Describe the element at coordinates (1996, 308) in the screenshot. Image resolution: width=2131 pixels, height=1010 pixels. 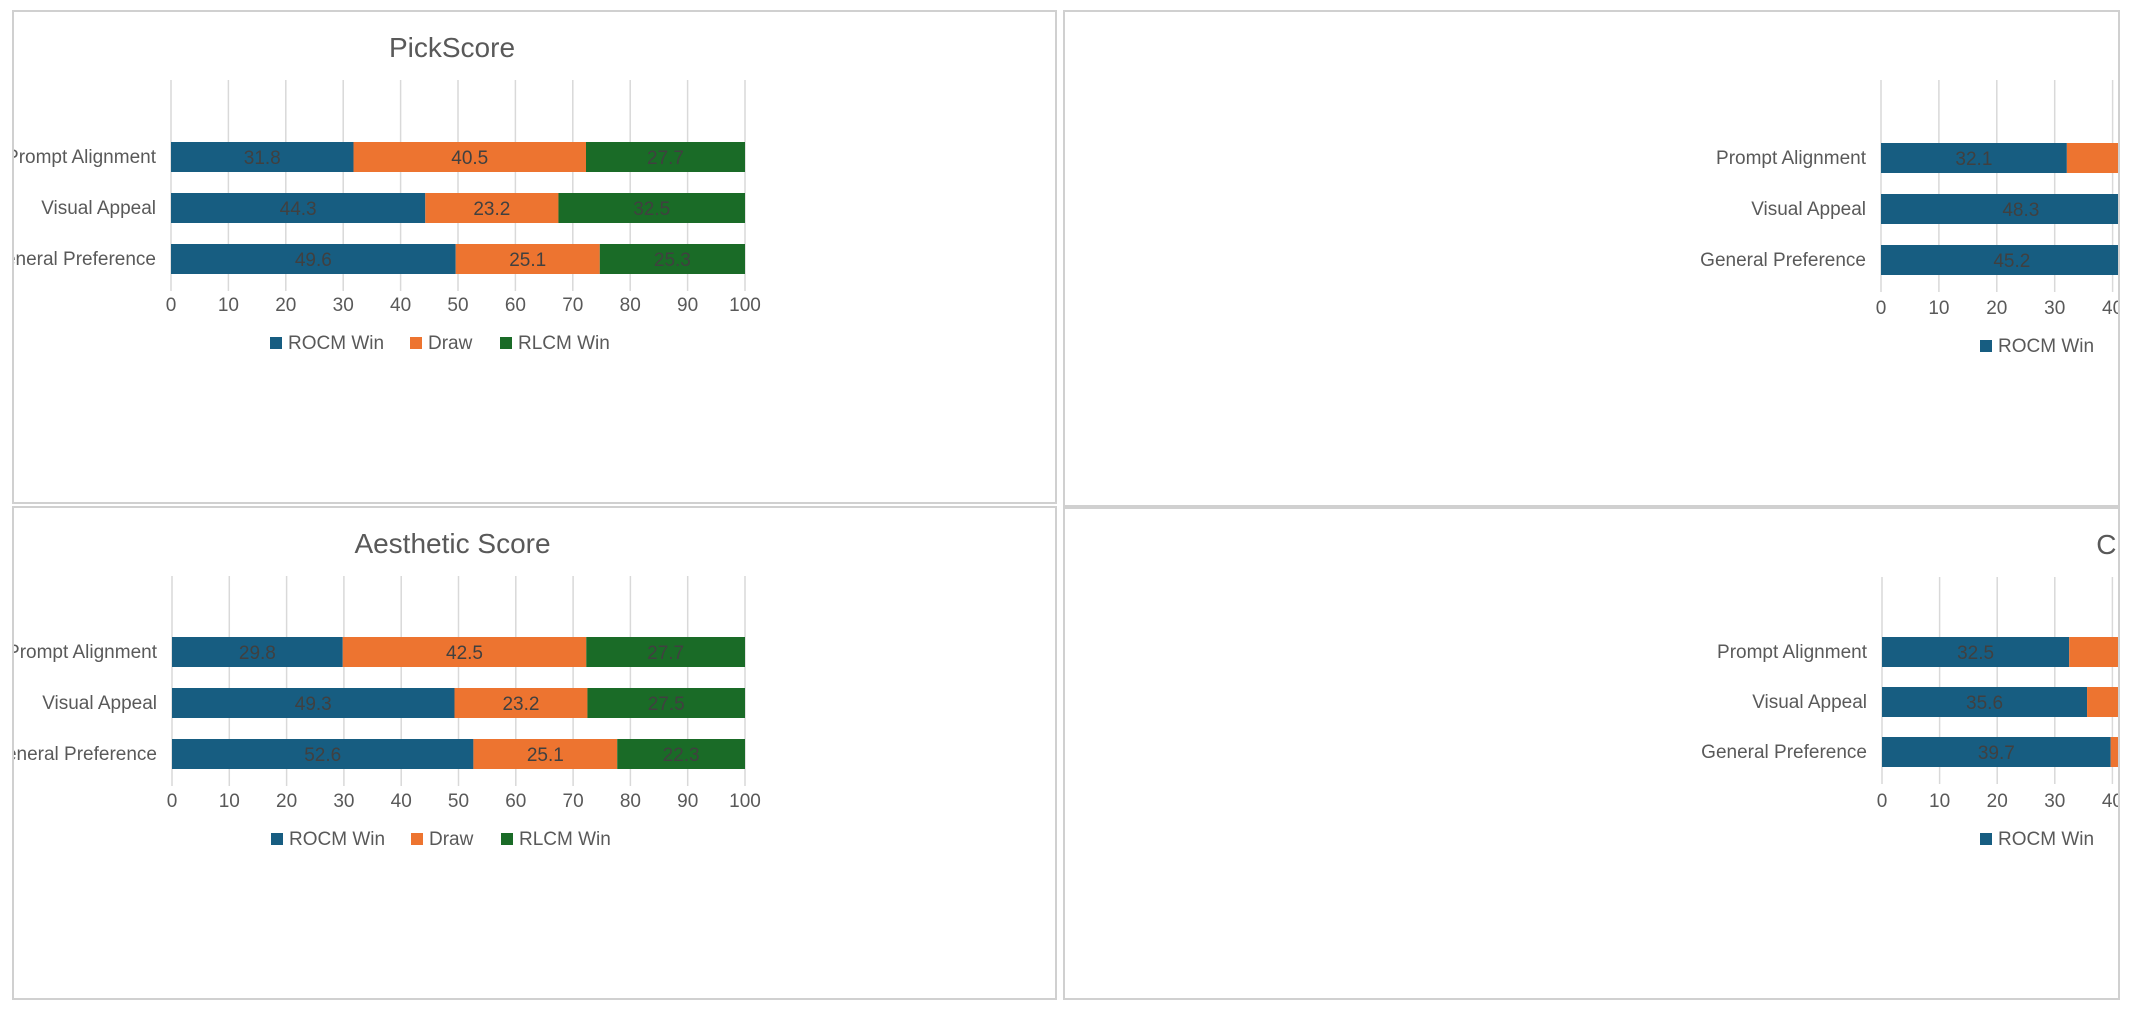
I see `tick-label-hps-20: 20` at that location.